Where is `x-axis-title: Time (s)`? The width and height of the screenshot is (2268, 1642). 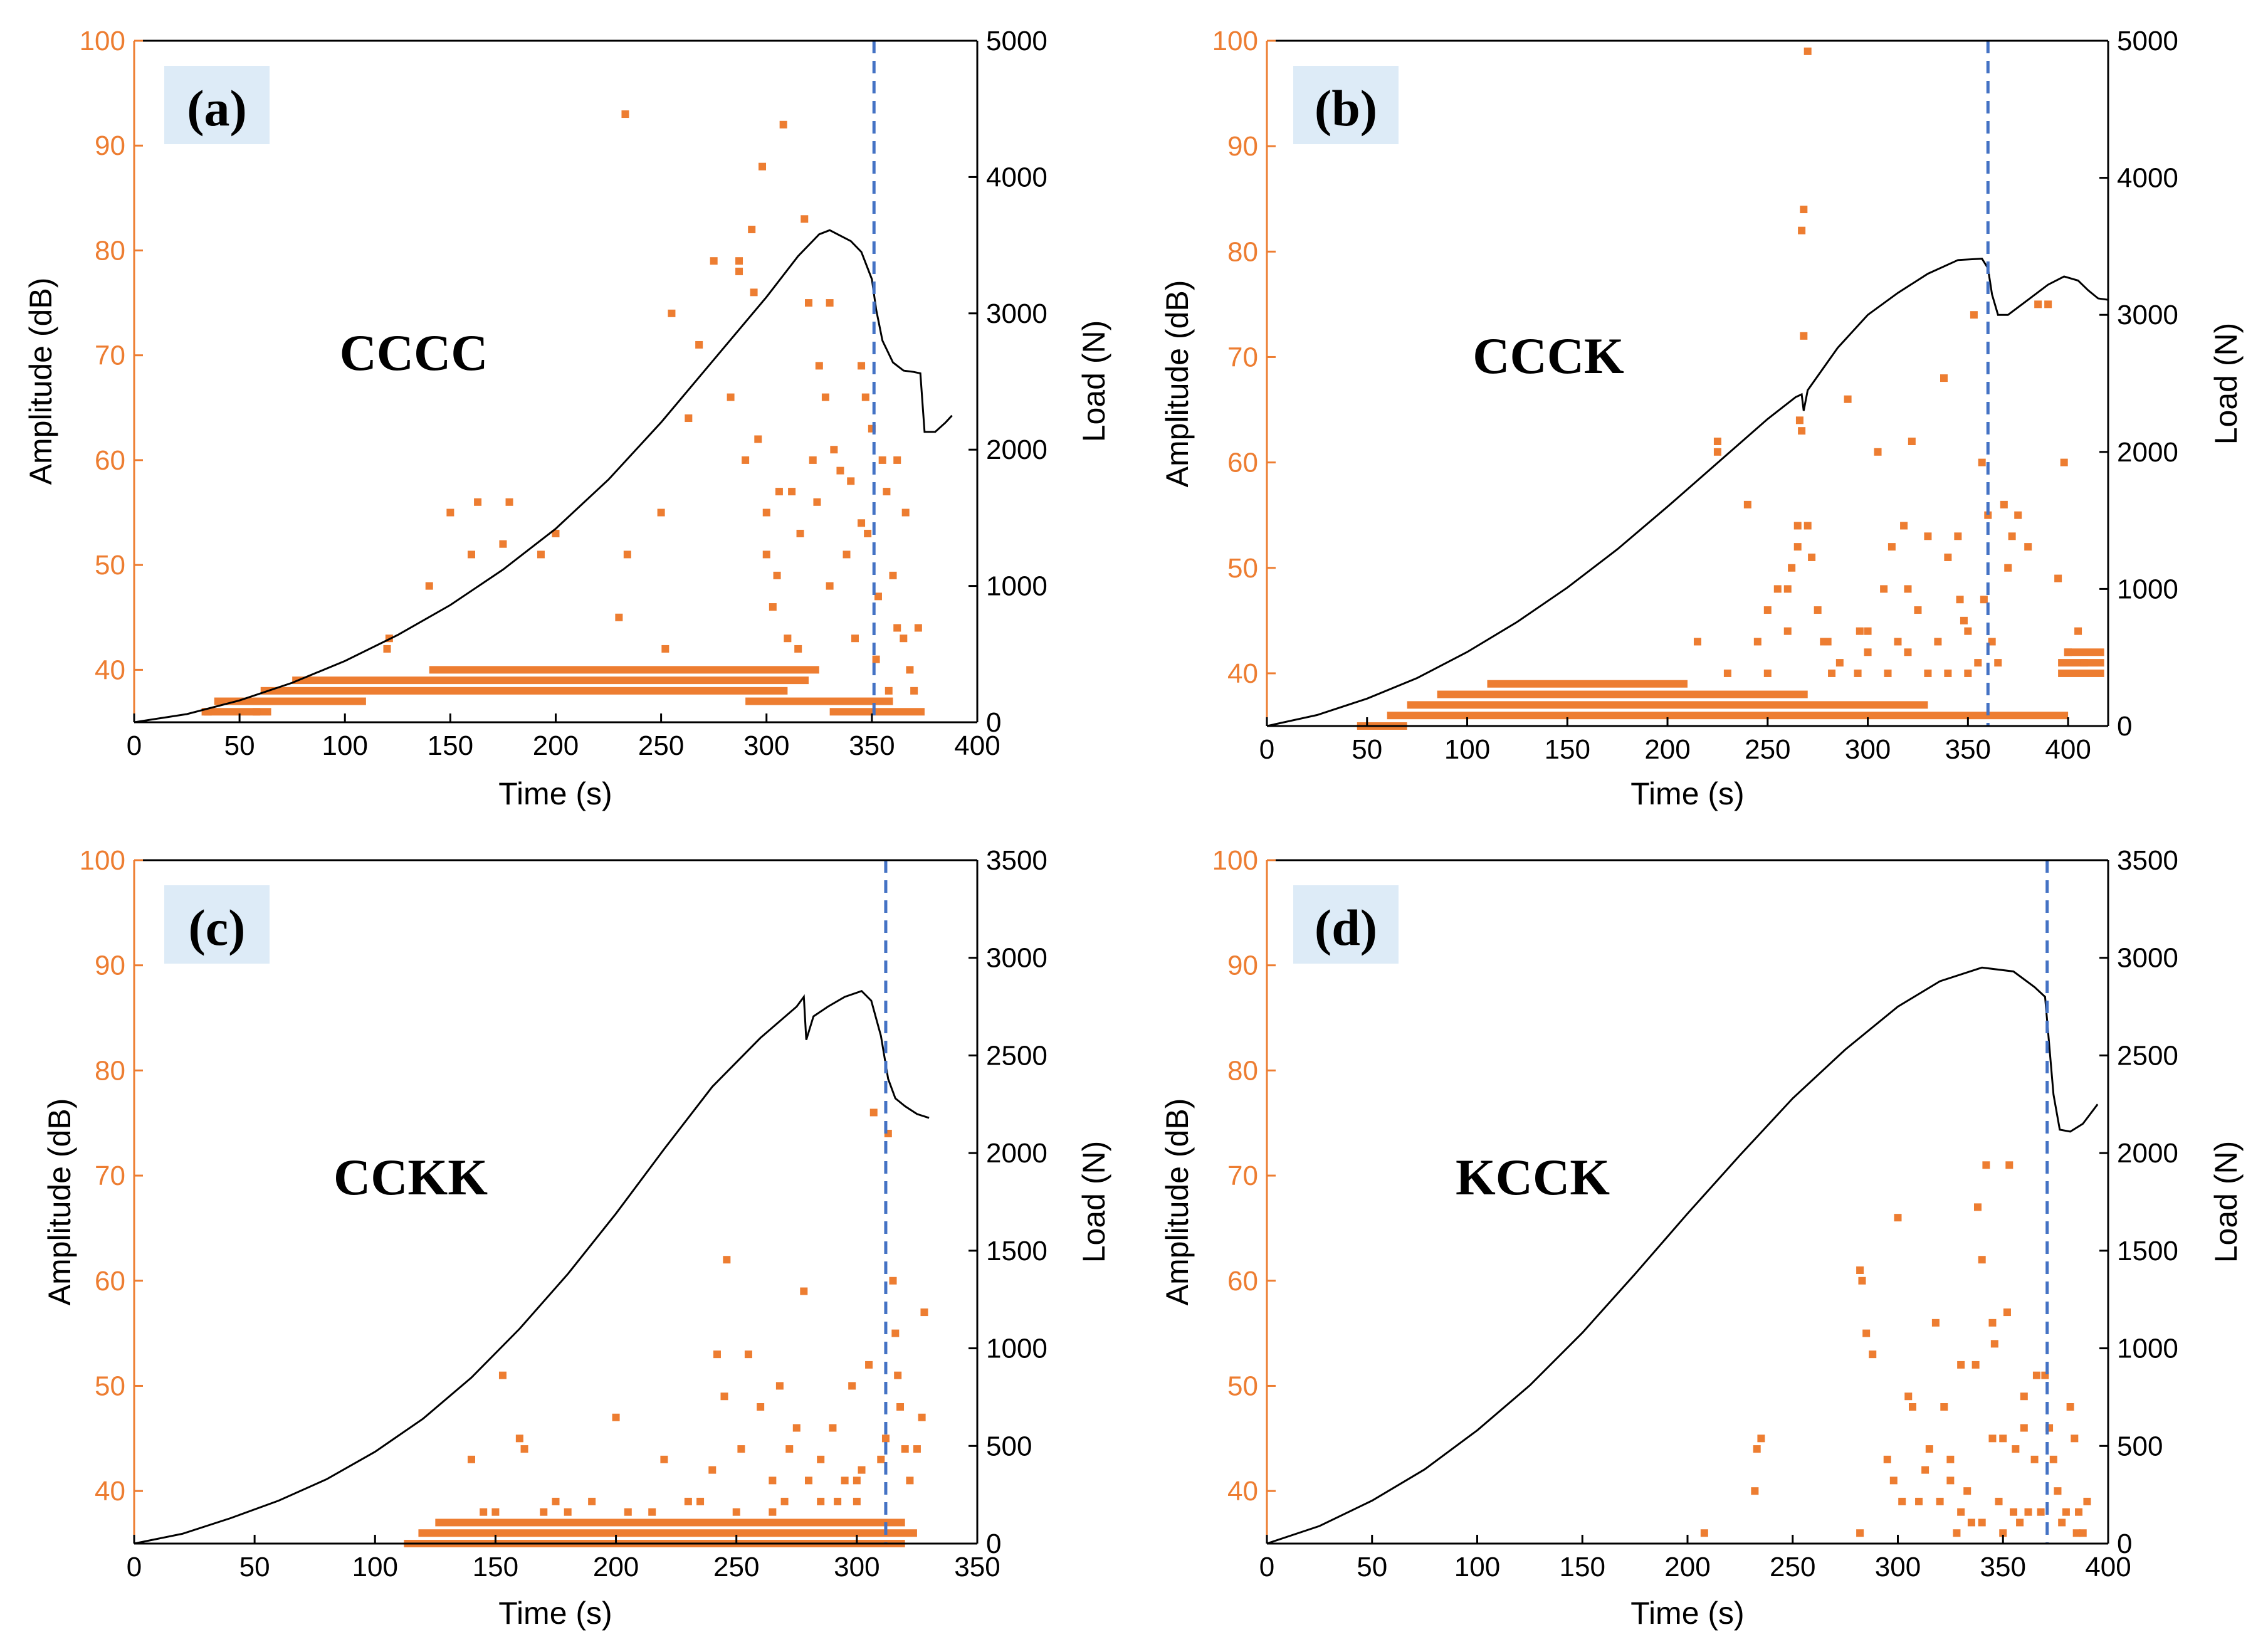
x-axis-title: Time (s) is located at coordinates (1687, 1613).